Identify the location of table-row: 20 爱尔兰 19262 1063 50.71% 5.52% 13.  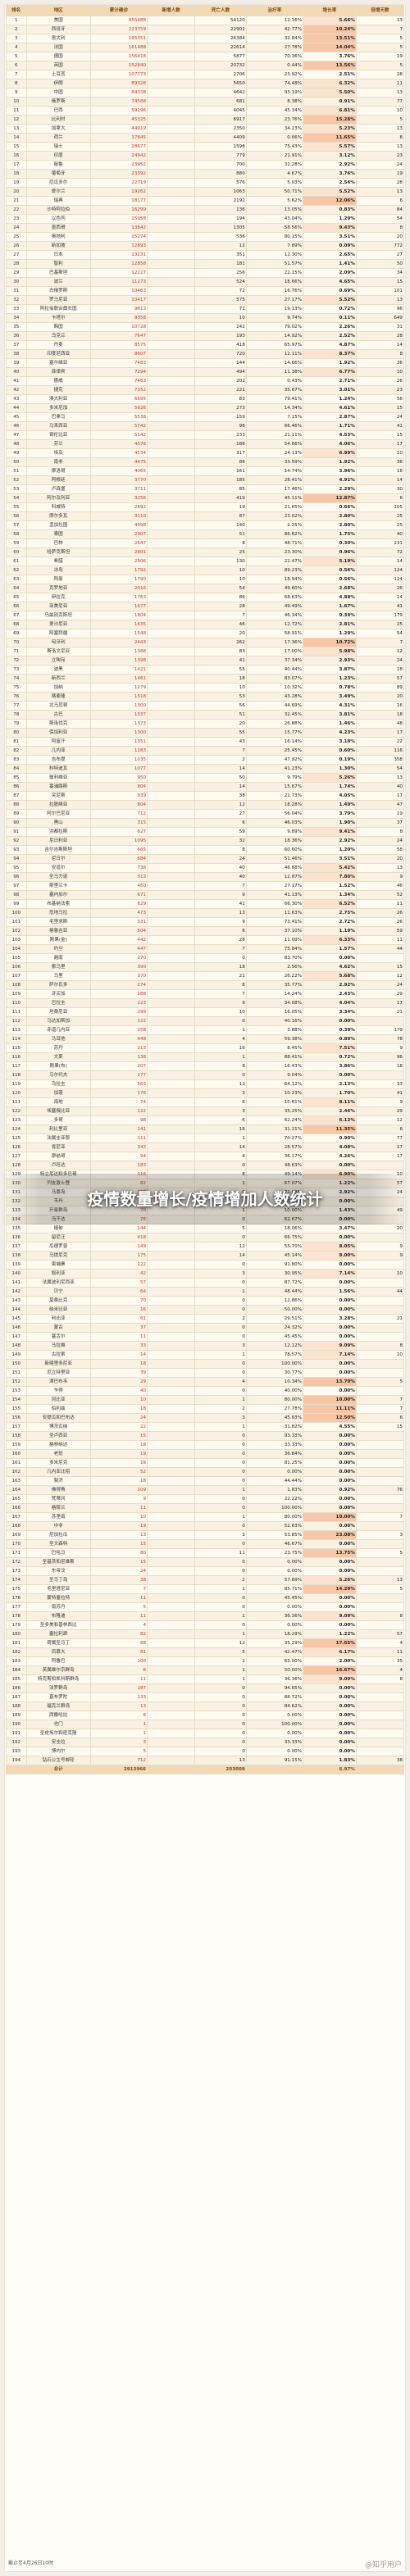
(205, 192).